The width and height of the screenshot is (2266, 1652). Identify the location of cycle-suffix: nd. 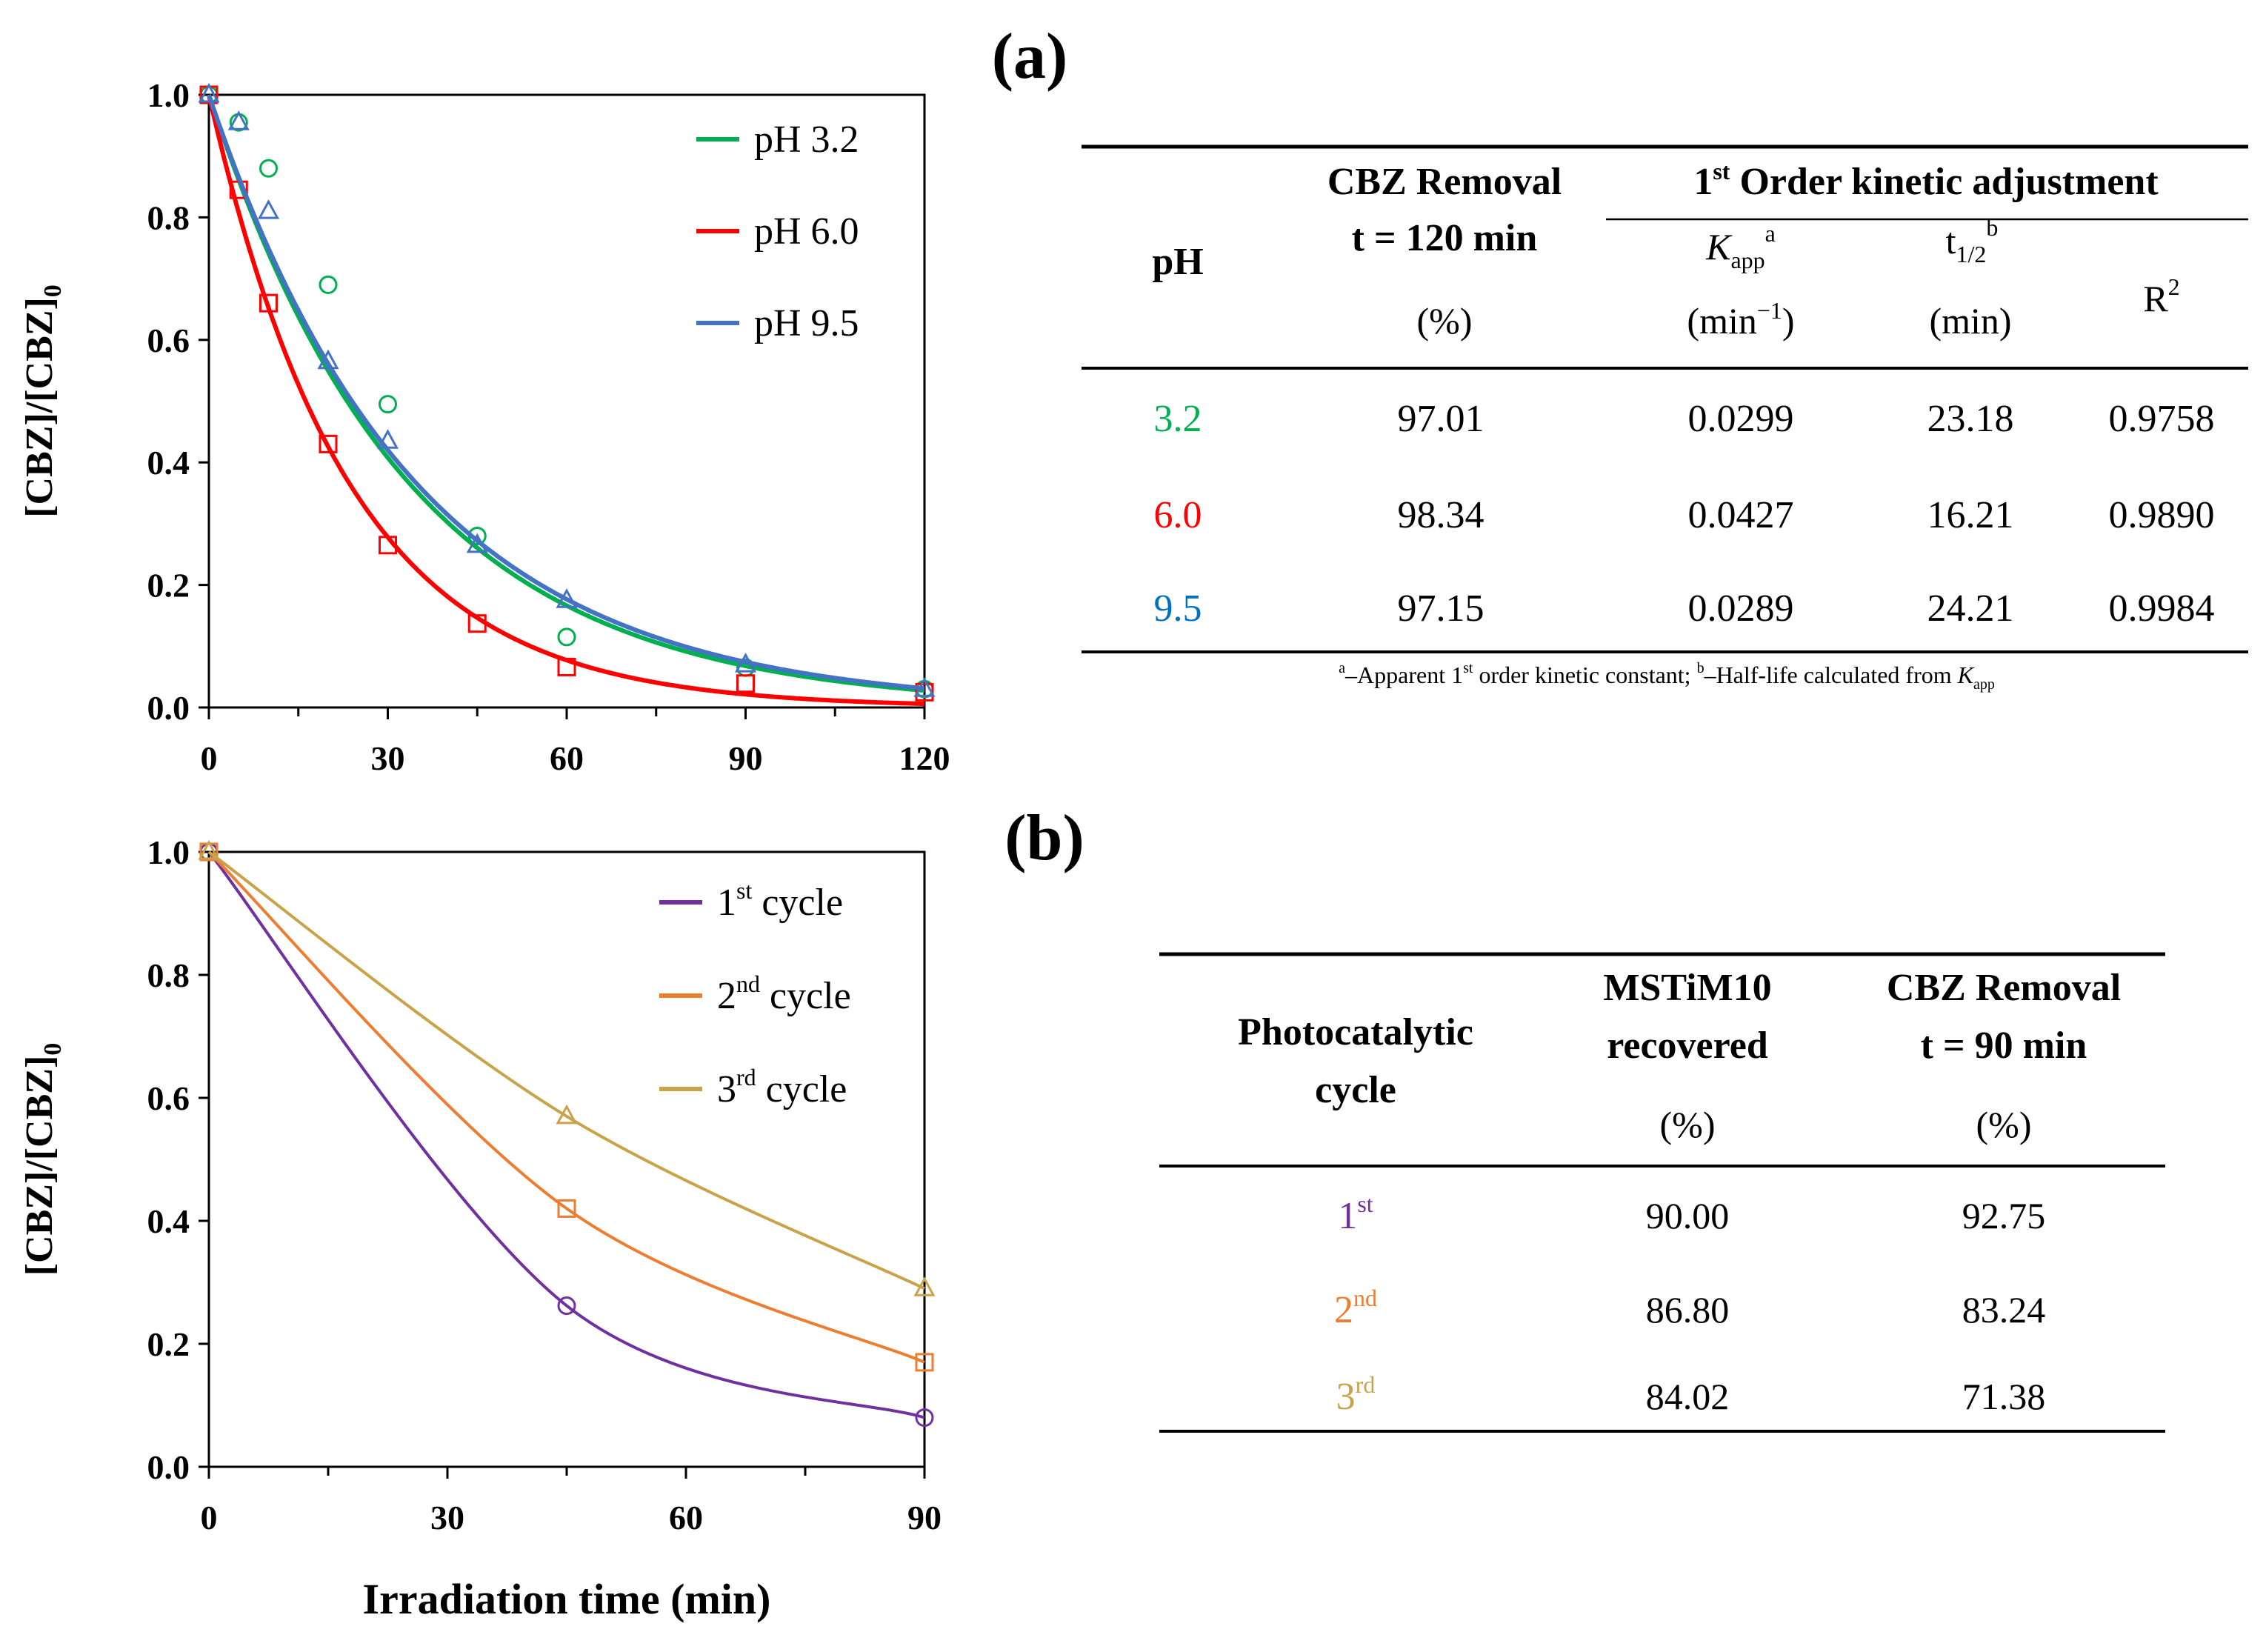
(1365, 1298).